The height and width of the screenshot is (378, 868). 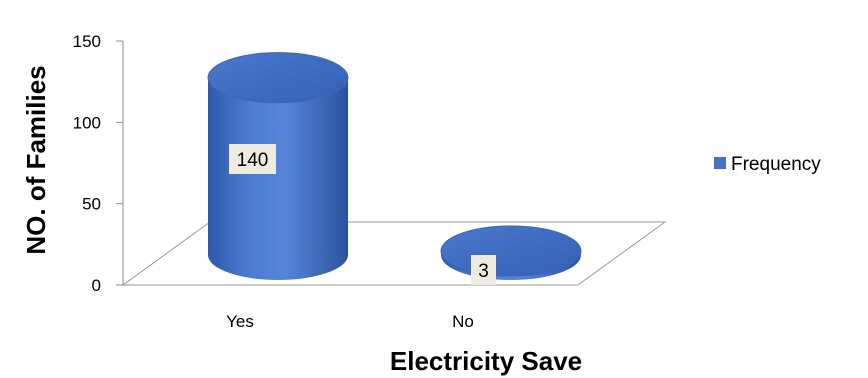 I want to click on bar-yes: 140, so click(x=278, y=166).